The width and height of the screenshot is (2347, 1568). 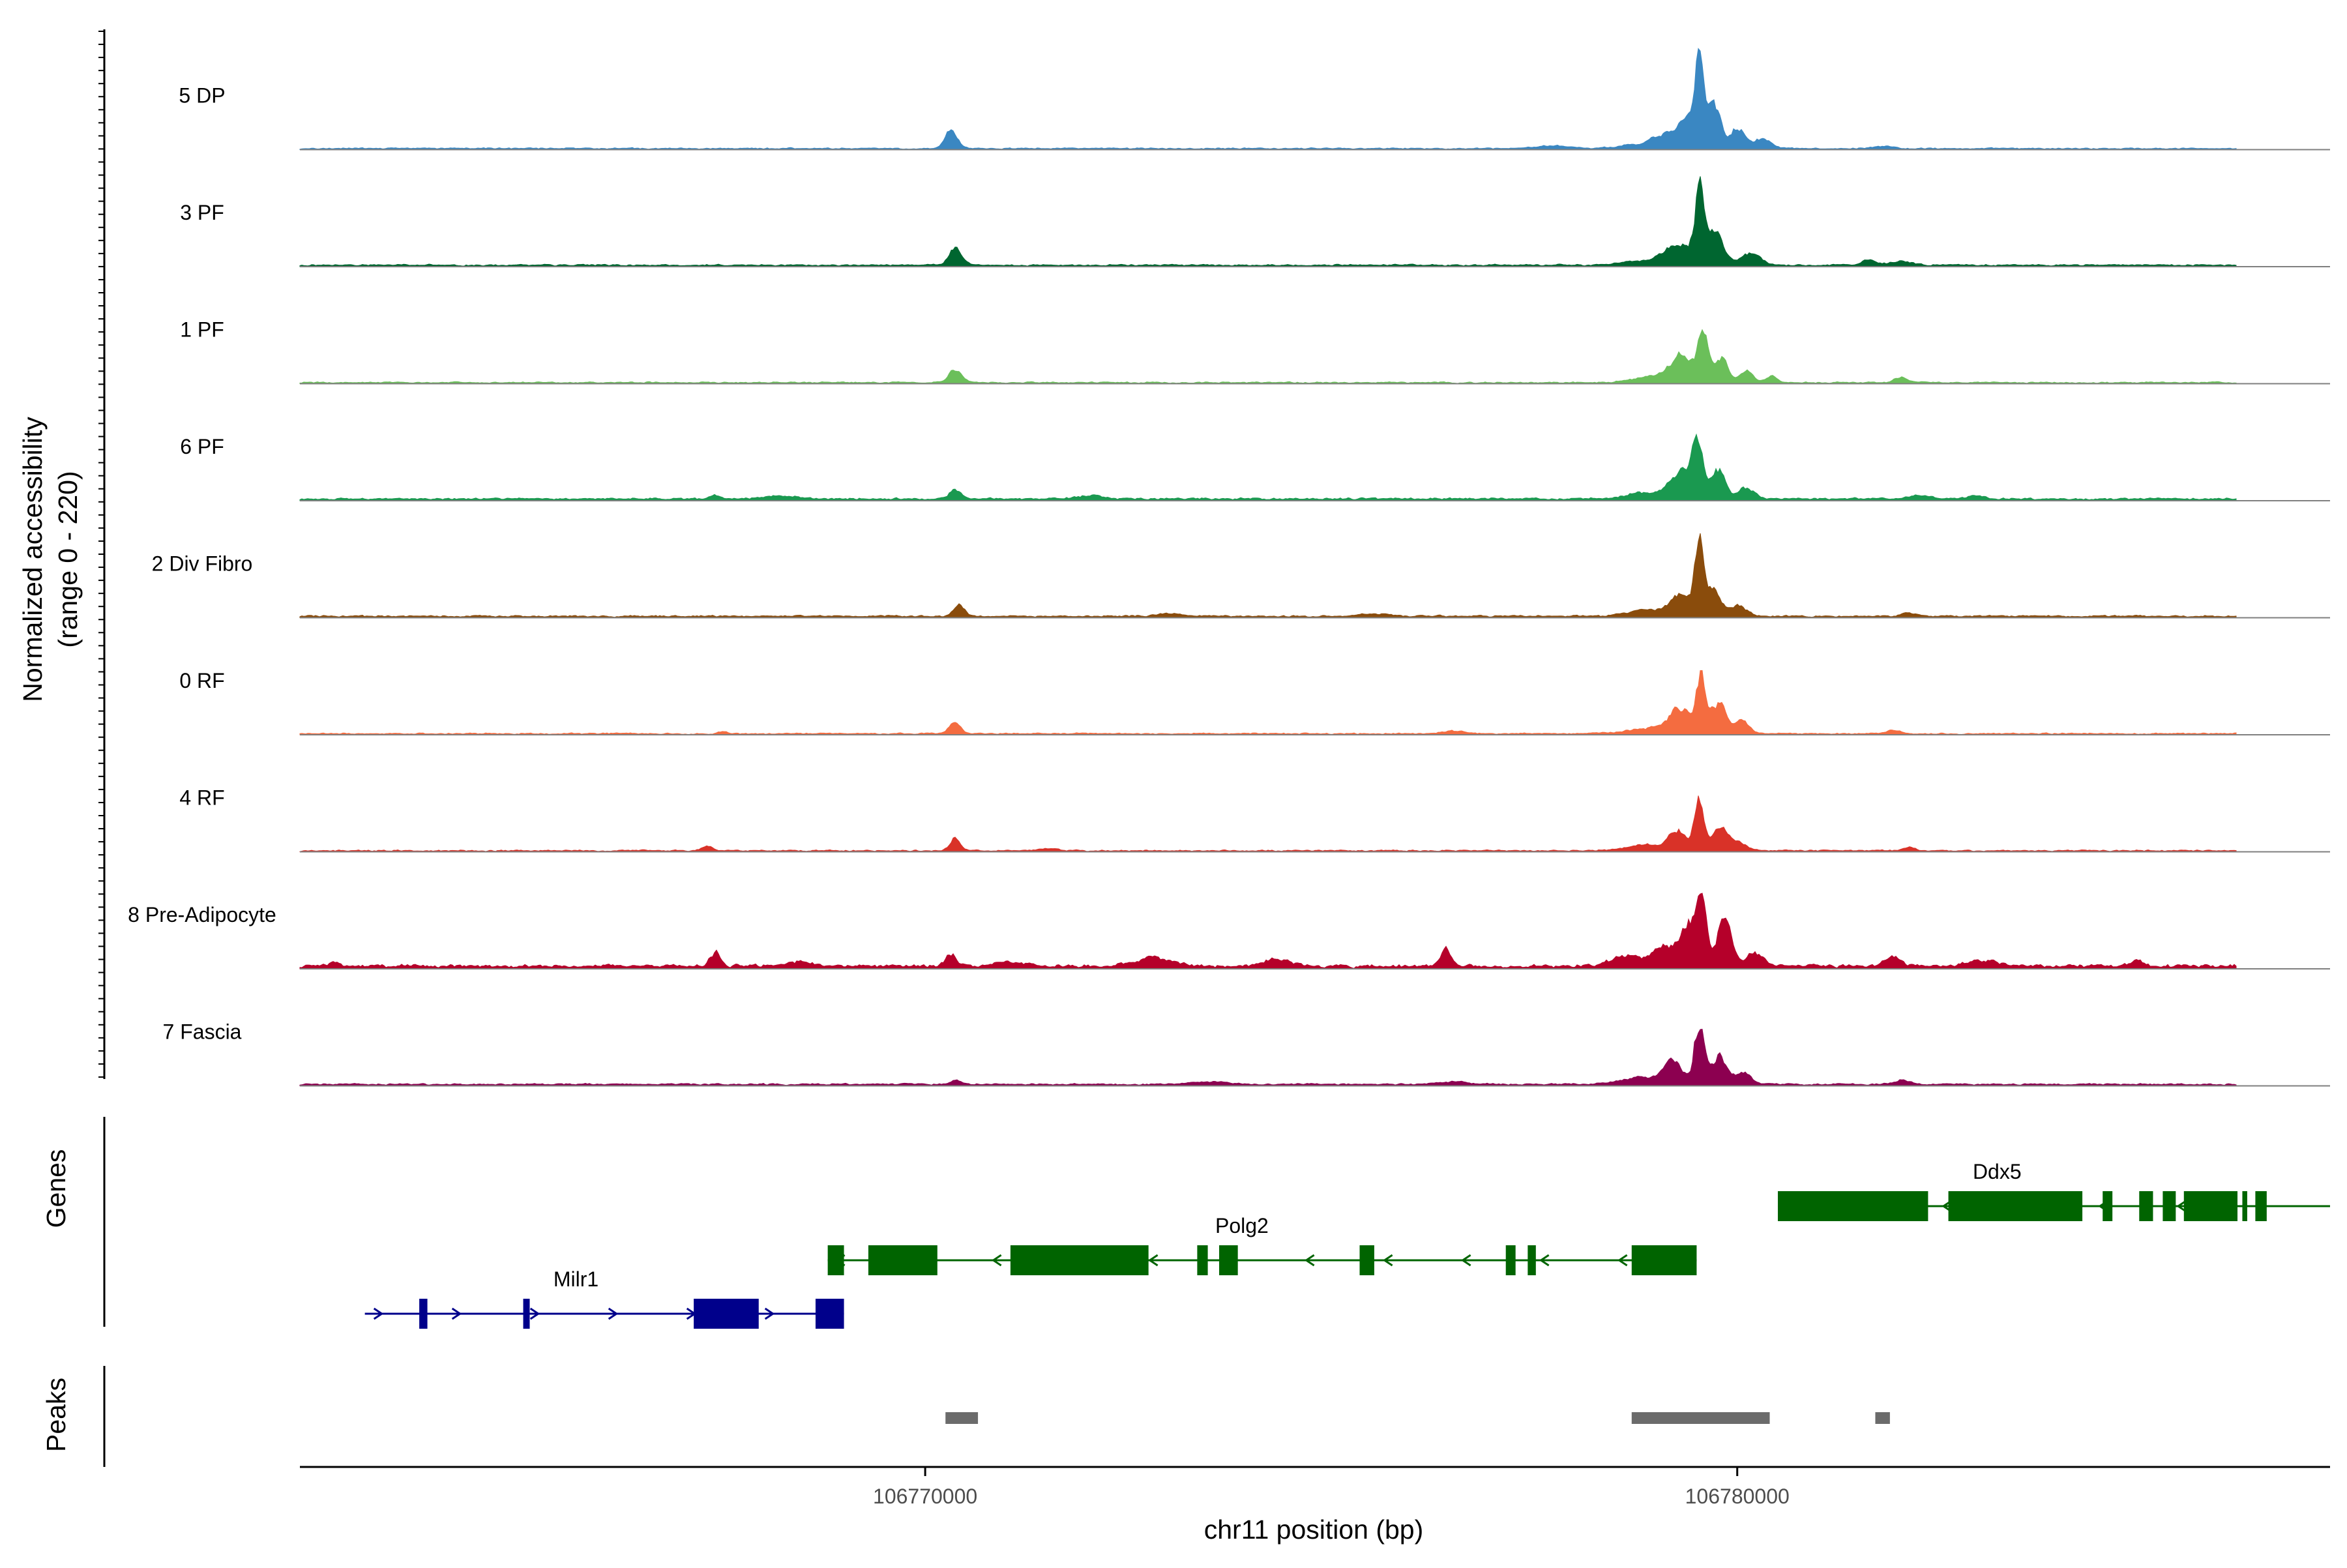 I want to click on gene-track: Milr1 Polg2 Ddx5, so click(x=1216, y=1223).